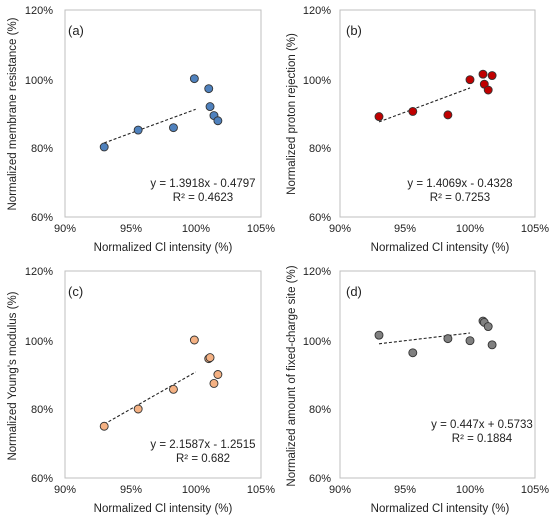  Describe the element at coordinates (354, 291) in the screenshot. I see `panel-label: (d)` at that location.